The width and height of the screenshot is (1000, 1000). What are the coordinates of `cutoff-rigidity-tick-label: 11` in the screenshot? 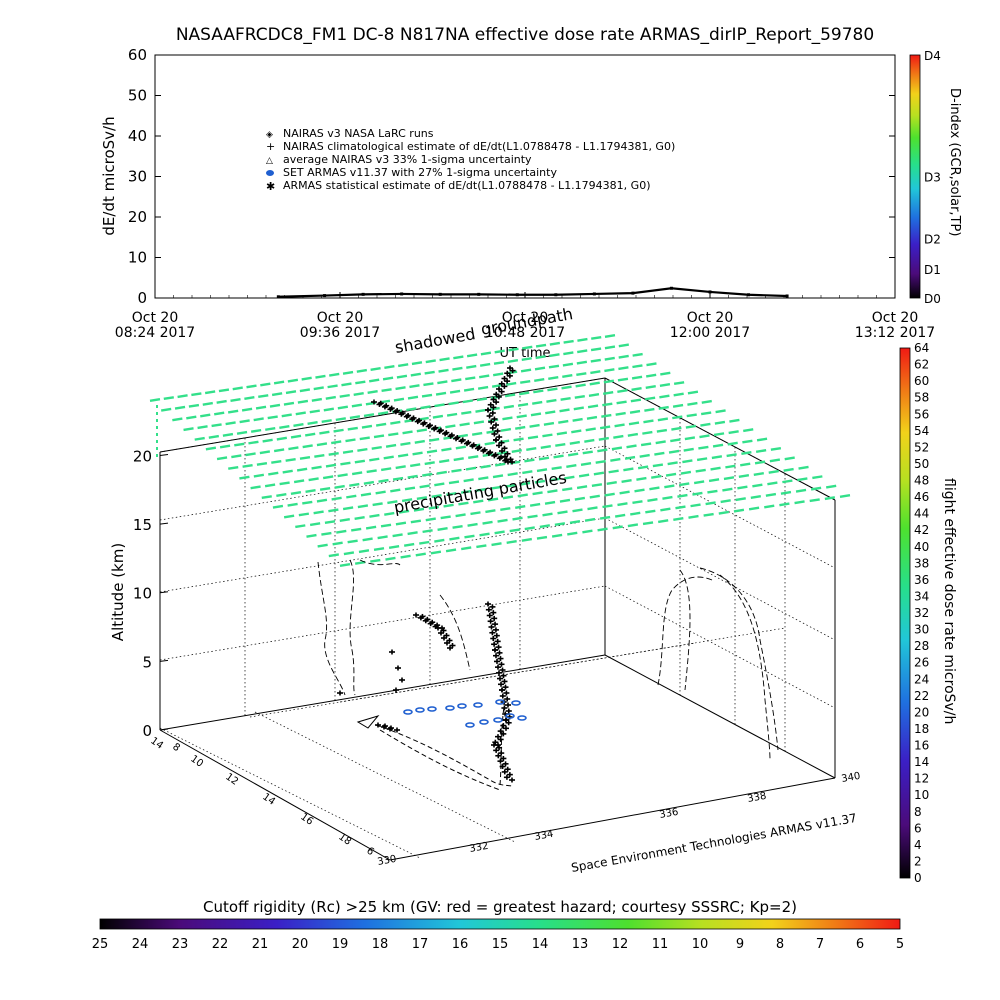 It's located at (660, 944).